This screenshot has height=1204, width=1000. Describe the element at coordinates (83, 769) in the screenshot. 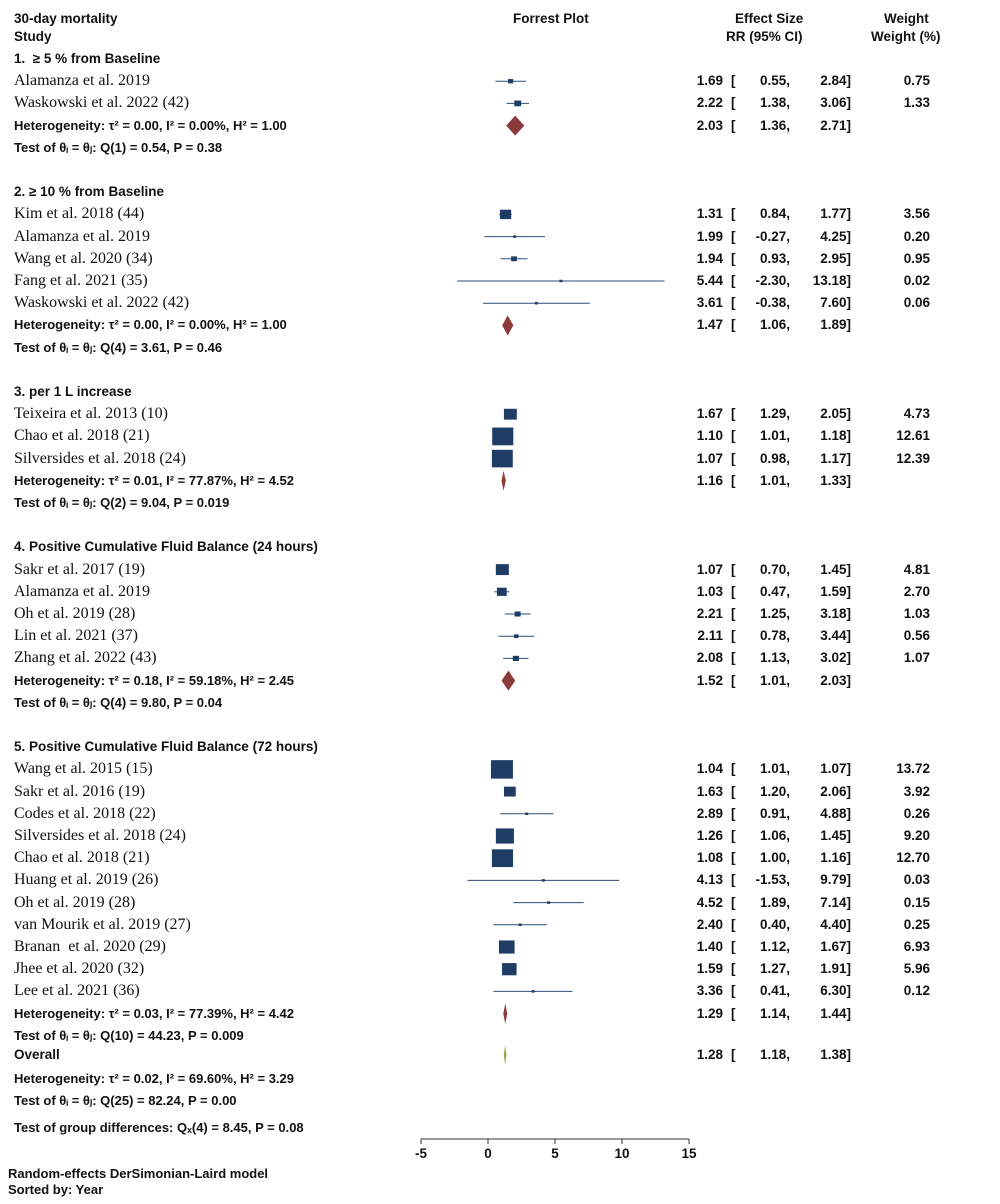

I see `study-name: Wang et al. 2015 (15)` at that location.